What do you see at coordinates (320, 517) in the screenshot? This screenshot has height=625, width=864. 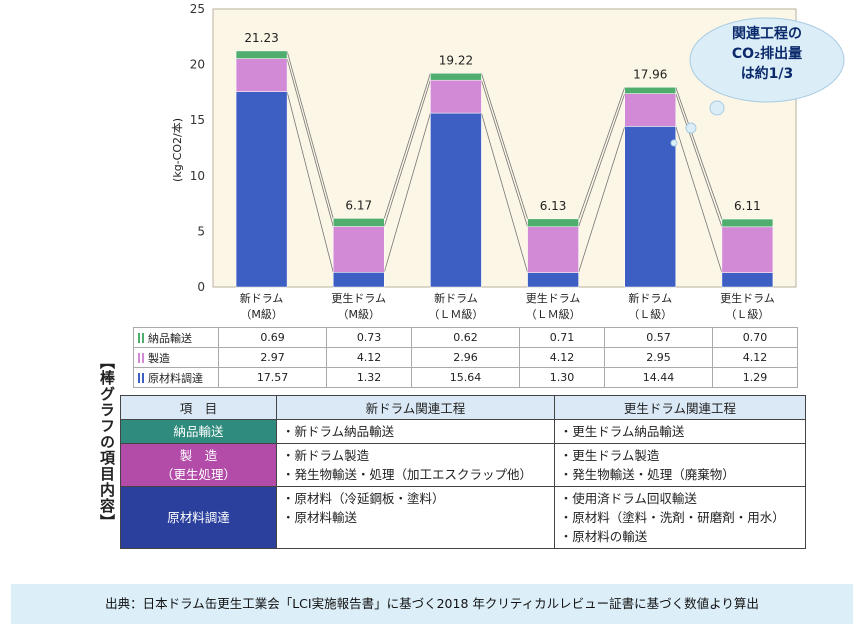 I see `list-item: ・原材料輸送` at bounding box center [320, 517].